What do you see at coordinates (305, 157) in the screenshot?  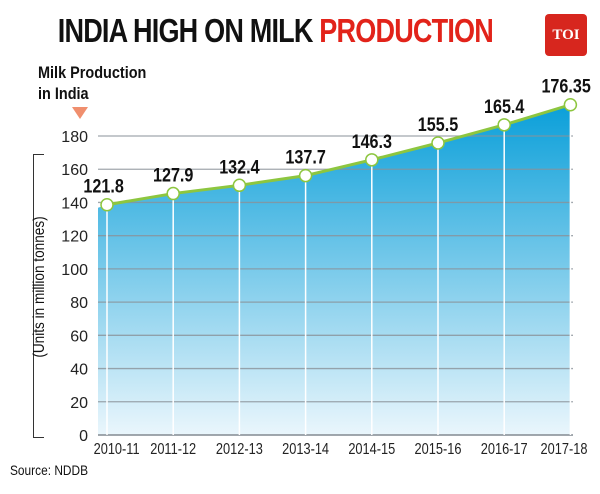 I see `data-label: 137.7` at bounding box center [305, 157].